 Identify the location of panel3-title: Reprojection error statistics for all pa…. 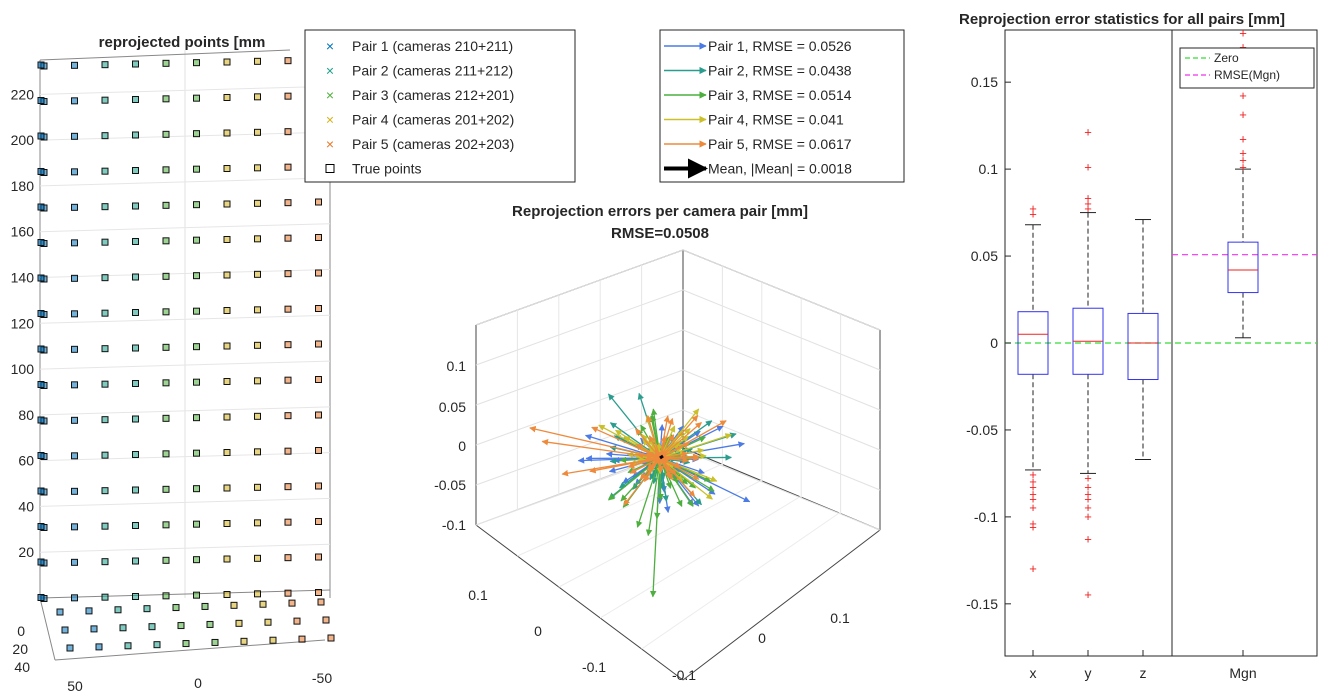
(1122, 19).